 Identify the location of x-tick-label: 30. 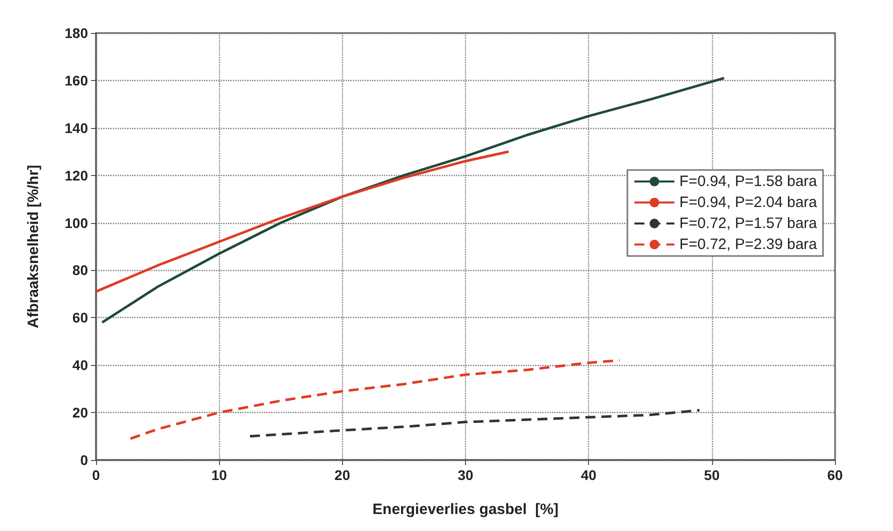
(466, 475).